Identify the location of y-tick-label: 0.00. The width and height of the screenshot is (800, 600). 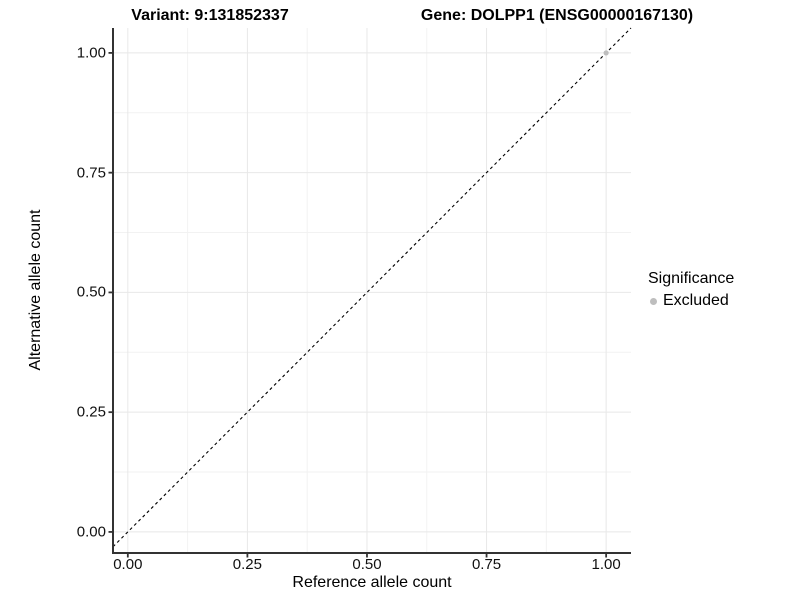
(91, 532).